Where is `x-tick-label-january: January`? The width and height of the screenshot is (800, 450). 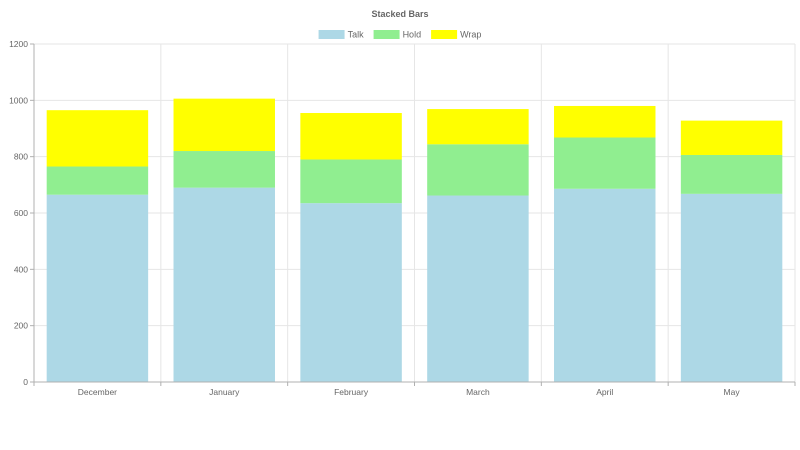 x-tick-label-january: January is located at coordinates (224, 392).